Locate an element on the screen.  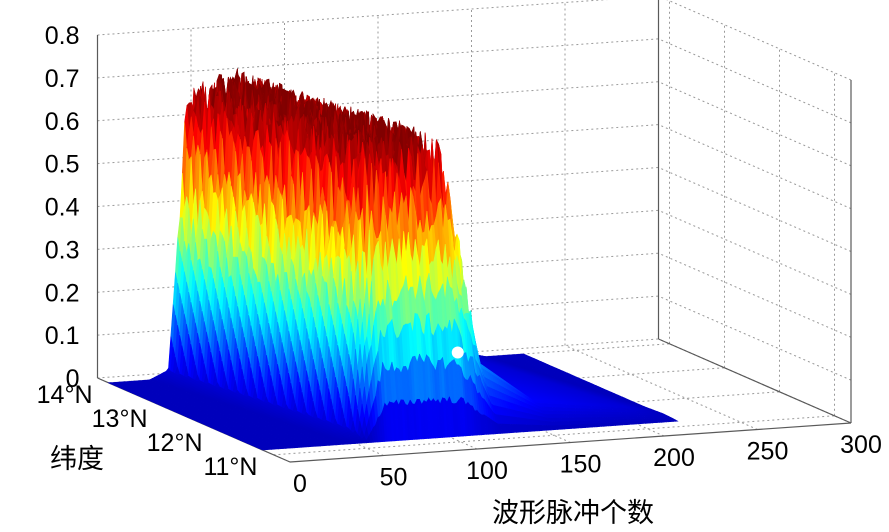
axis-line-x is located at coordinates (570, 442).